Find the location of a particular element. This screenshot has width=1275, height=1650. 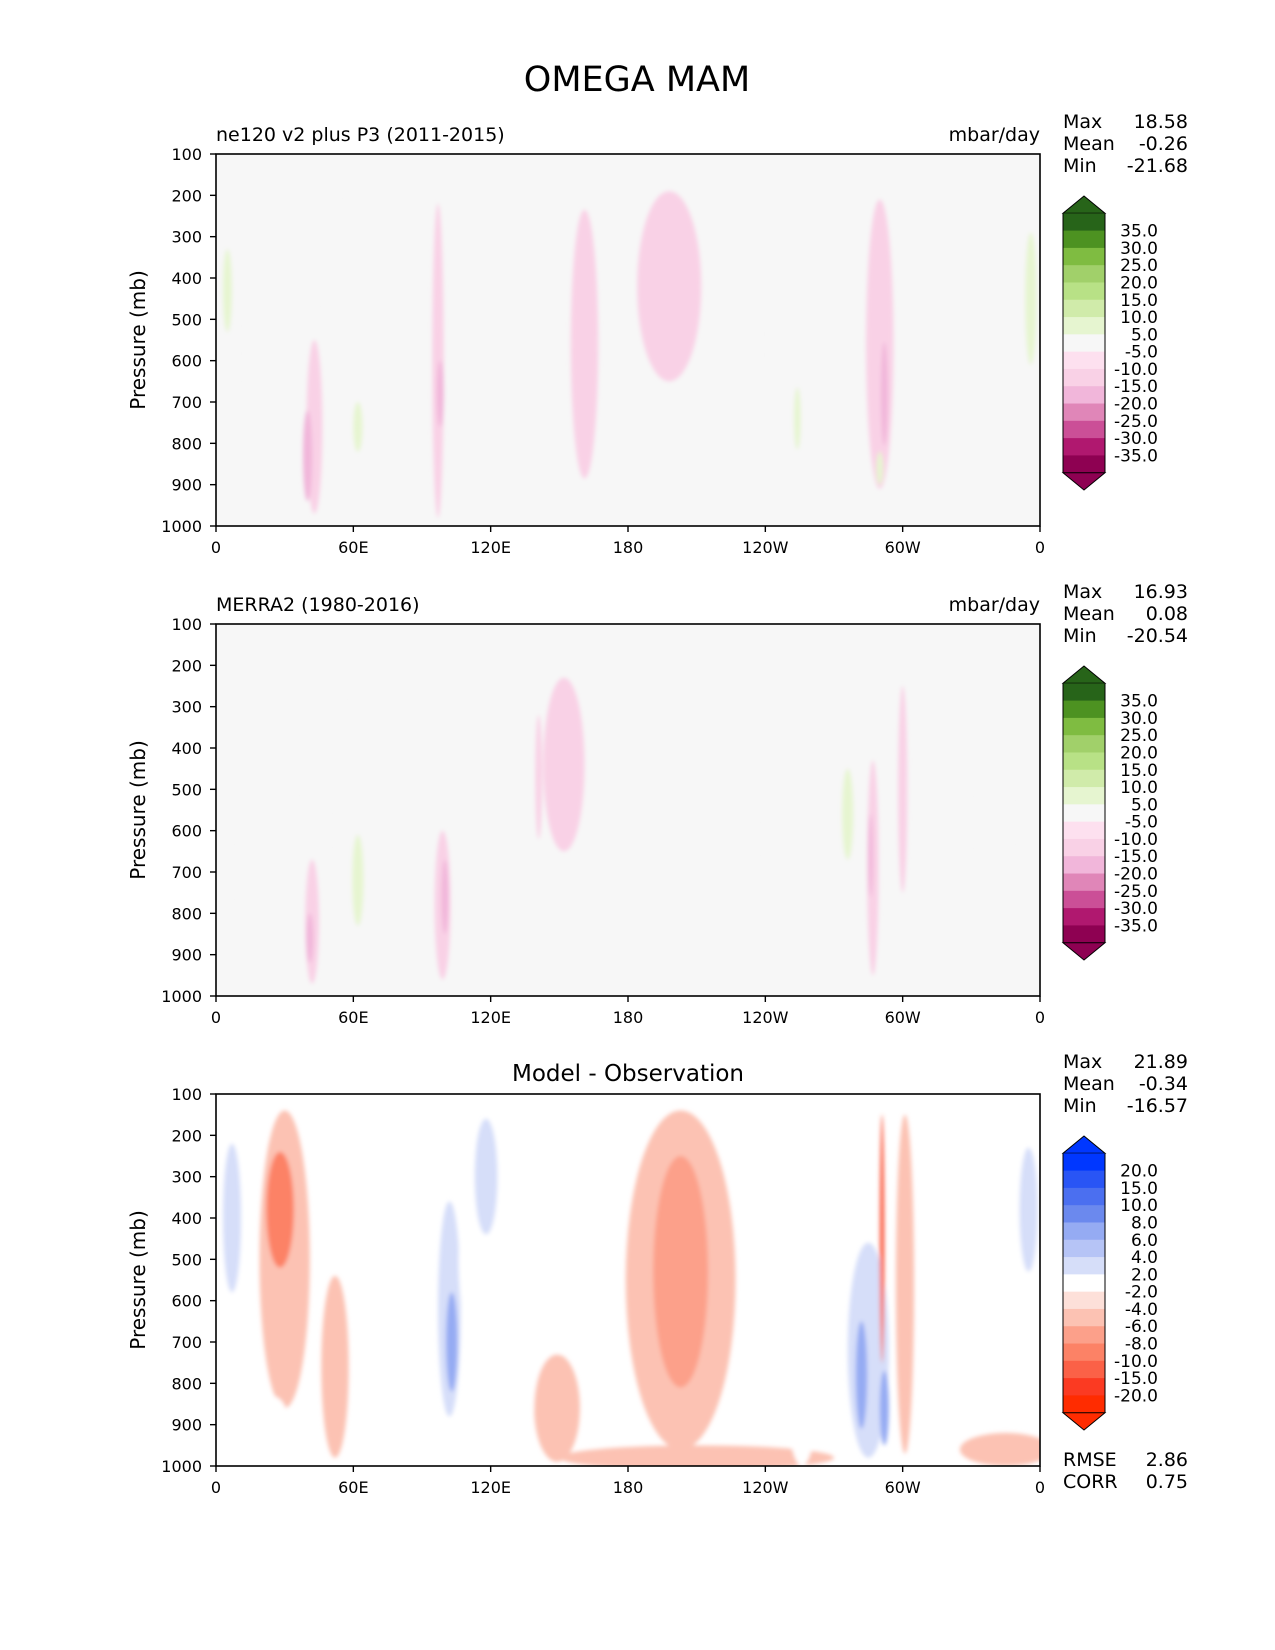

colorbar-label: -25.0 is located at coordinates (1136, 892).